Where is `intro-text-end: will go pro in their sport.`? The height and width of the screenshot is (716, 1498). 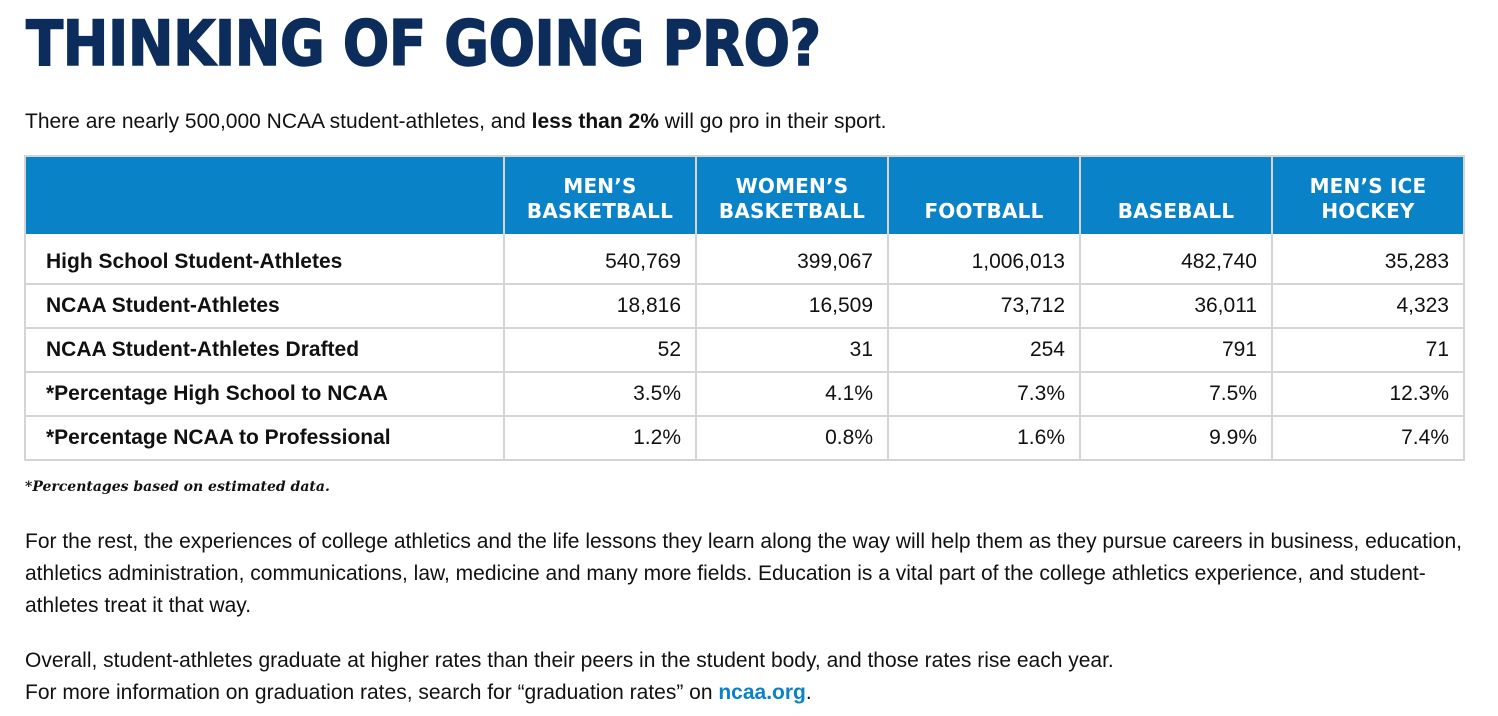
intro-text-end: will go pro in their sport. is located at coordinates (772, 121).